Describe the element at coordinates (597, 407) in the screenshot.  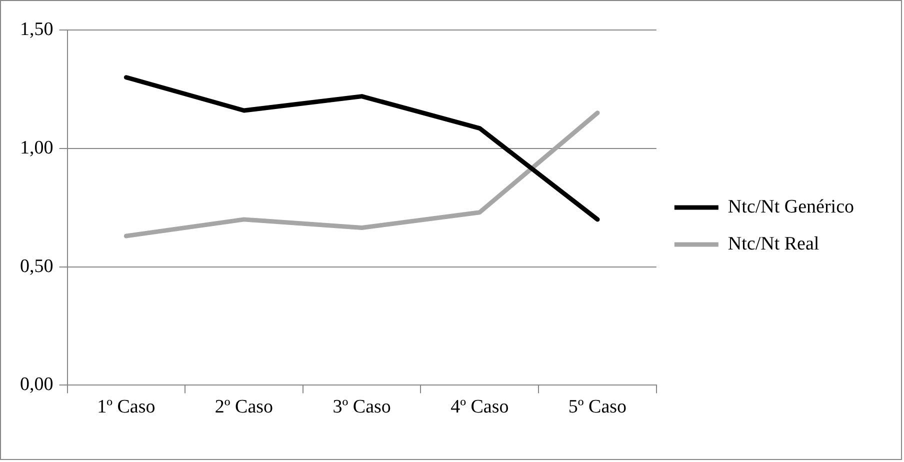
I see `x-tick-label: 5º Caso` at that location.